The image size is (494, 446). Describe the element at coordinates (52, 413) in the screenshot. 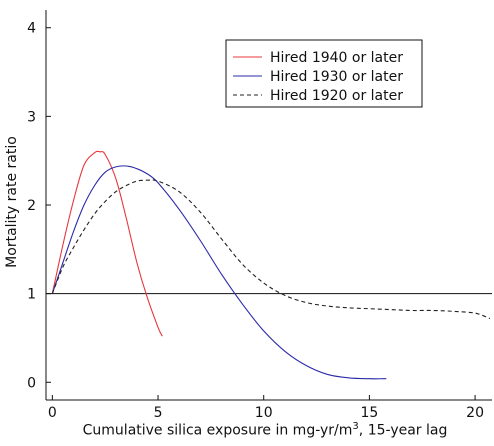

I see `x-tick-label: 0` at that location.